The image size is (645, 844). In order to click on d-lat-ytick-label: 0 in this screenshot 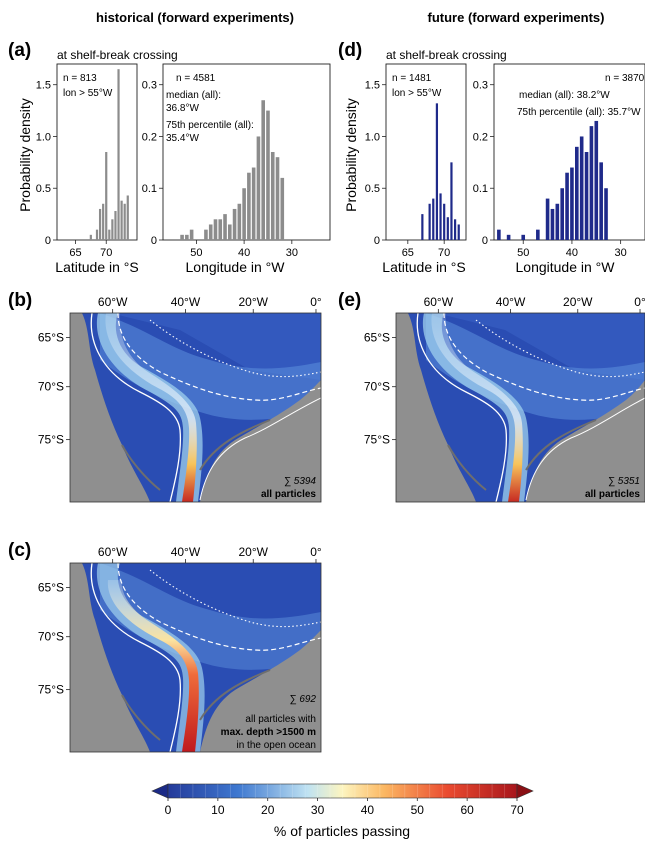, I will do `click(377, 241)`.